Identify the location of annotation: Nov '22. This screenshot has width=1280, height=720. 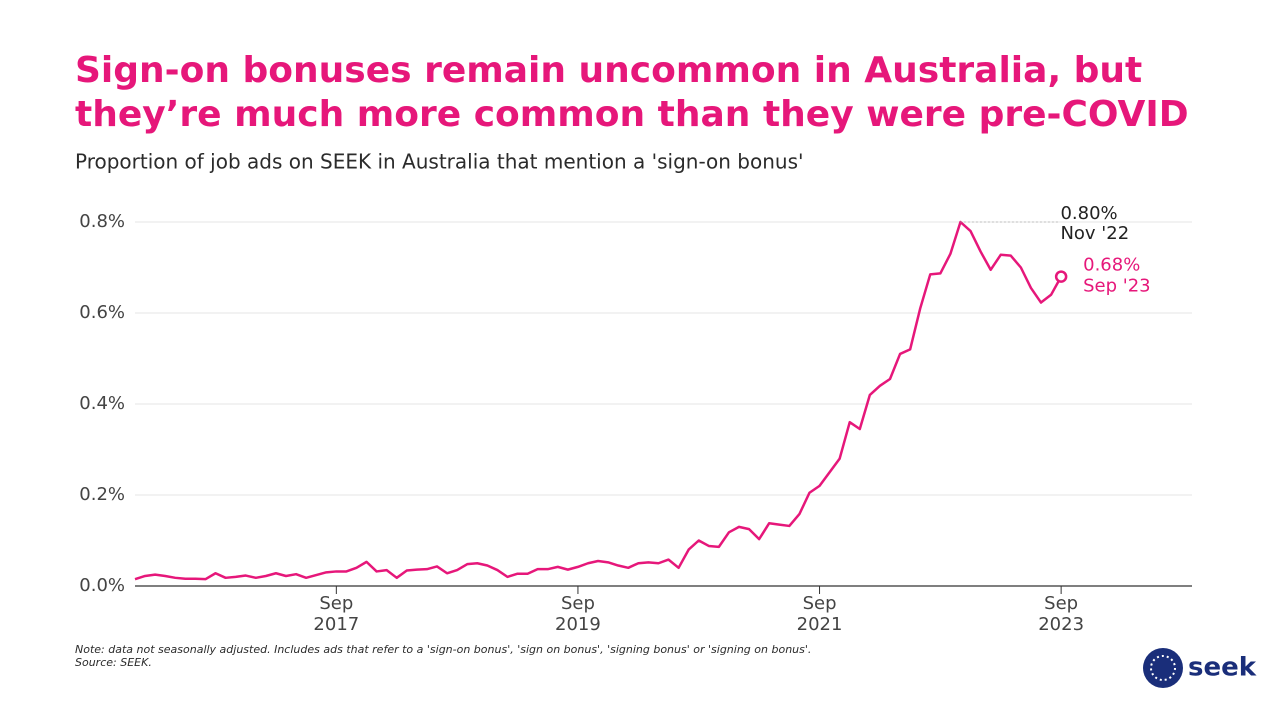
(1094, 233).